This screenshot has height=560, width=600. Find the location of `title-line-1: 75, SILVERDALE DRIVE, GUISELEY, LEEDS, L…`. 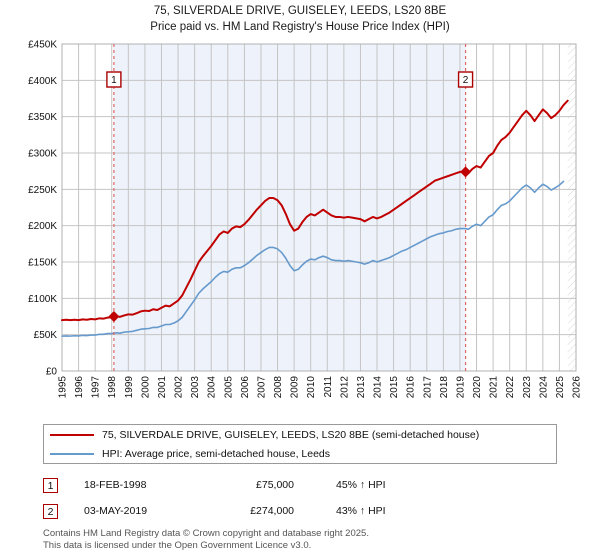

title-line-1: 75, SILVERDALE DRIVE, GUISELEY, LEEDS, L… is located at coordinates (300, 11).